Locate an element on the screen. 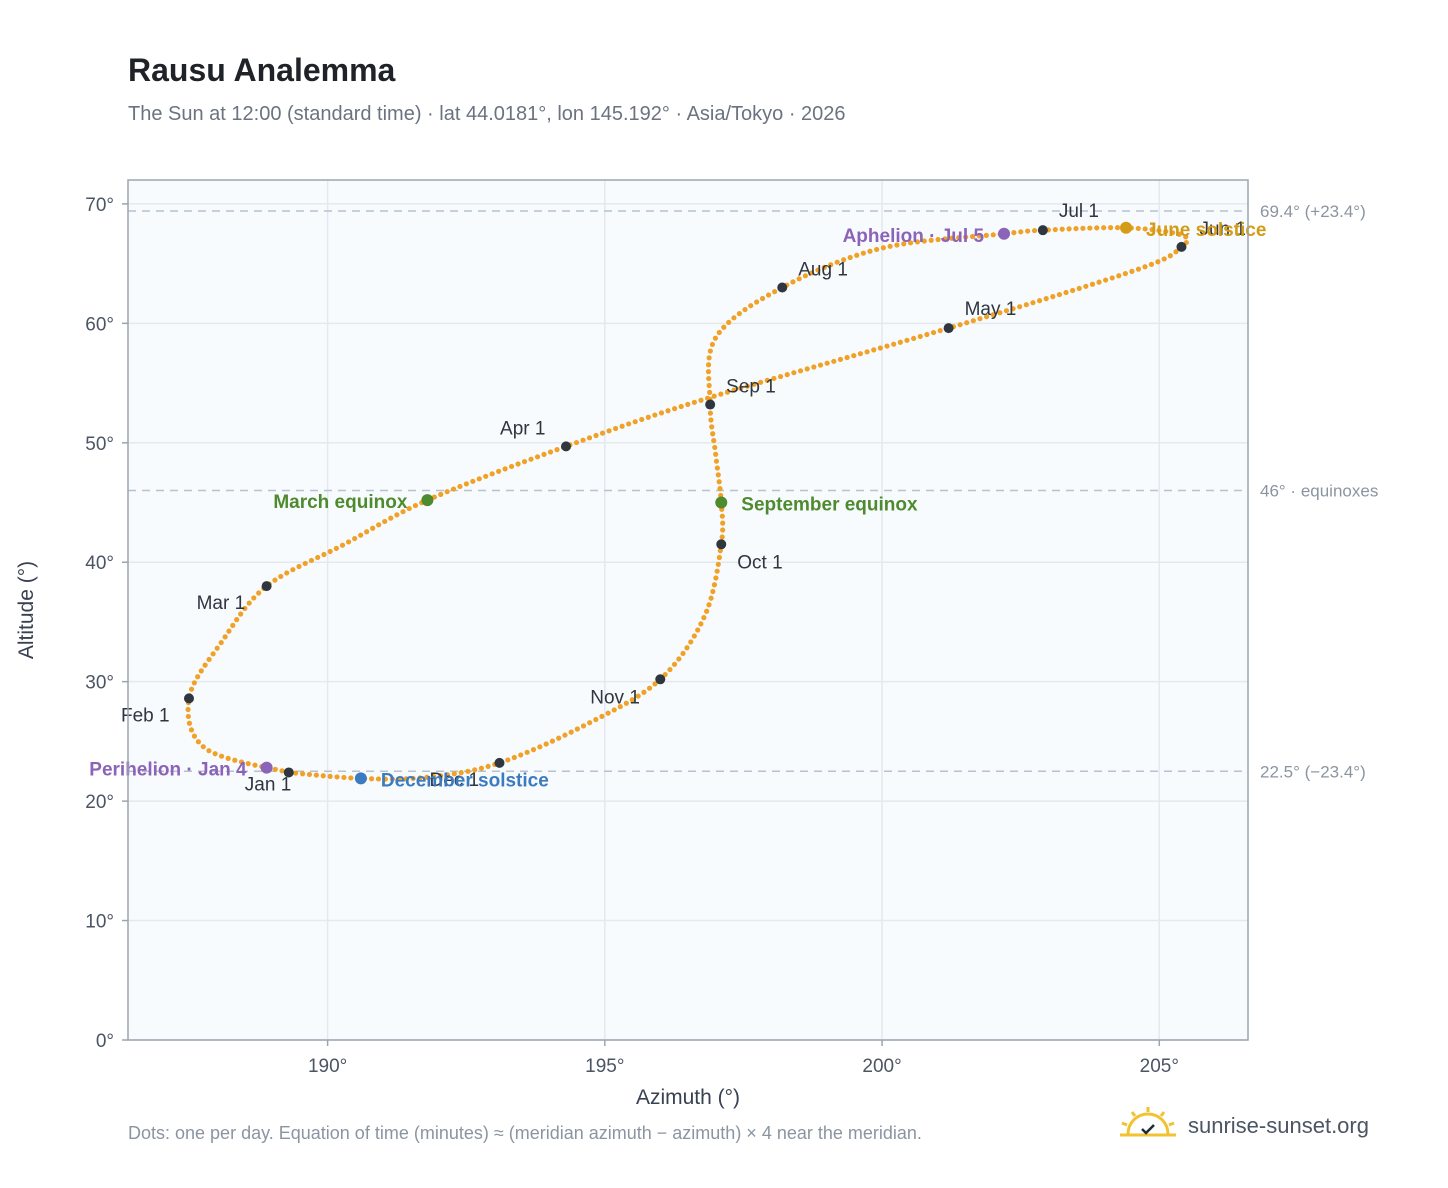 This screenshot has height=1188, width=1448. reference-line-label: 46° · equinoxes is located at coordinates (1319, 491).